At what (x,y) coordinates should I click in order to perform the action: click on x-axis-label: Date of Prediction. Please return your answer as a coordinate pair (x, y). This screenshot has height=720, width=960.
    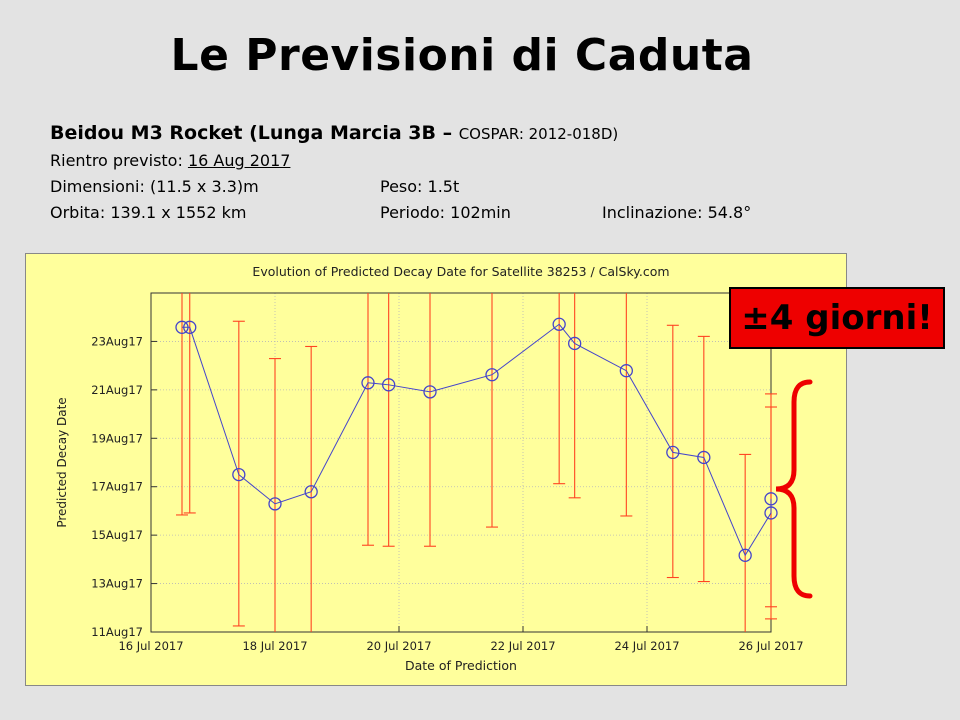
    Looking at the image, I should click on (461, 665).